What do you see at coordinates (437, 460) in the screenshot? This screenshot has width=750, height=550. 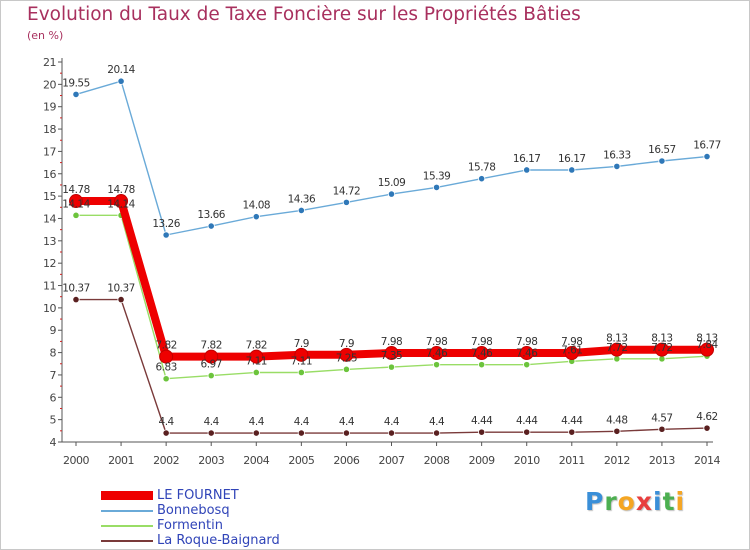 I see `x-tick-label: 2008` at bounding box center [437, 460].